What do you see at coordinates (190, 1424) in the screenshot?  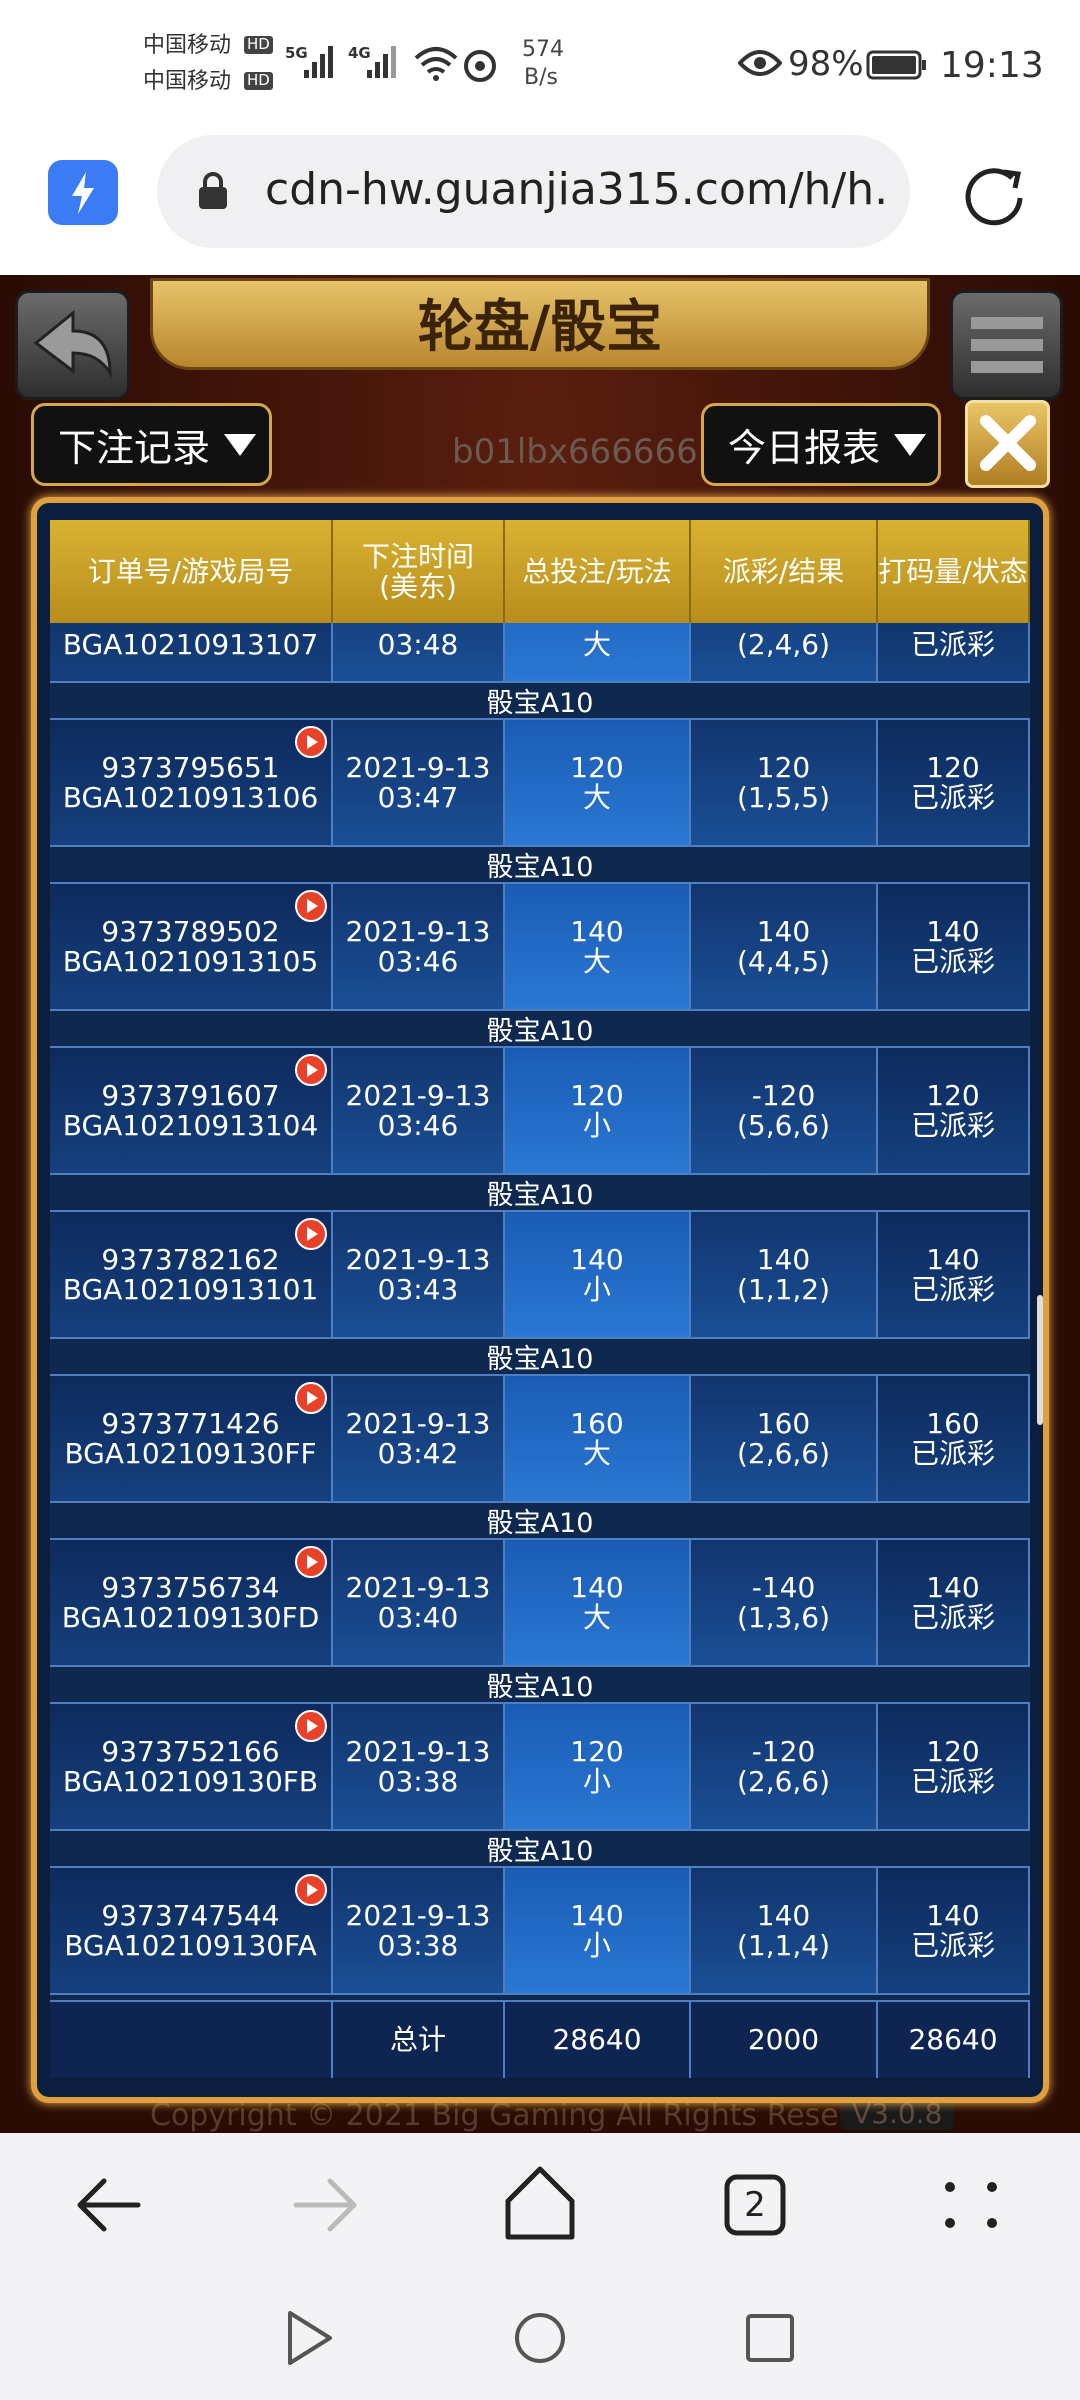 I see `cell-text: 9373771426` at bounding box center [190, 1424].